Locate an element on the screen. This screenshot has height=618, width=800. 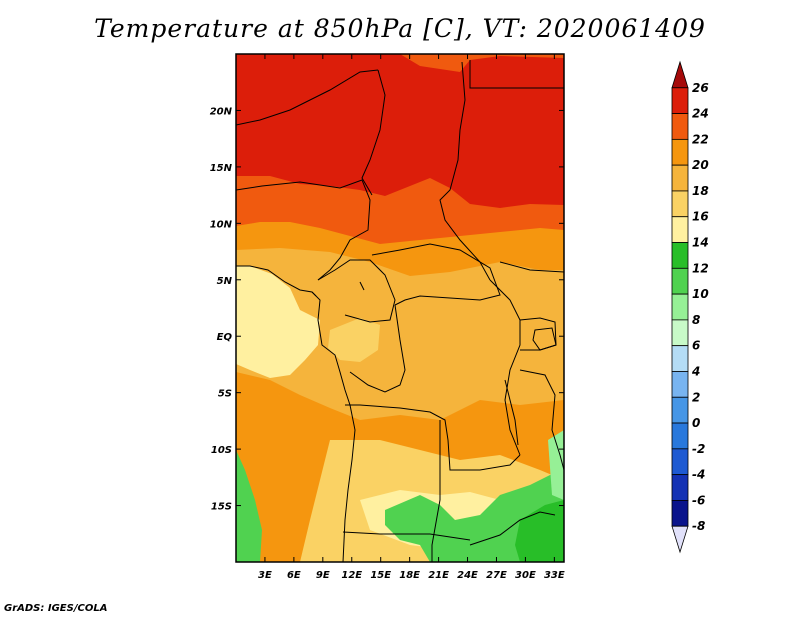
coastline-west is located at coordinates (296, 413).